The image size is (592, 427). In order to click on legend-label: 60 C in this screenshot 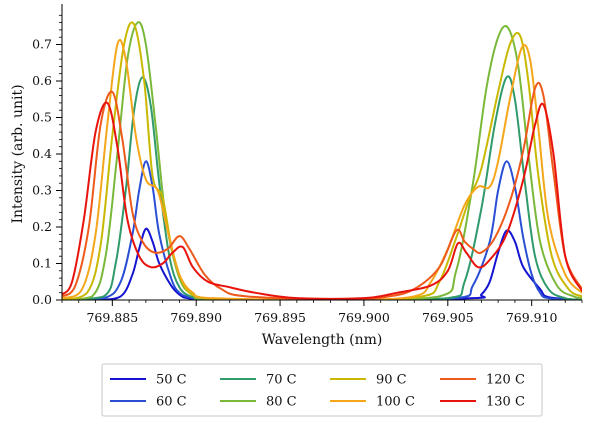, I will do `click(171, 402)`.